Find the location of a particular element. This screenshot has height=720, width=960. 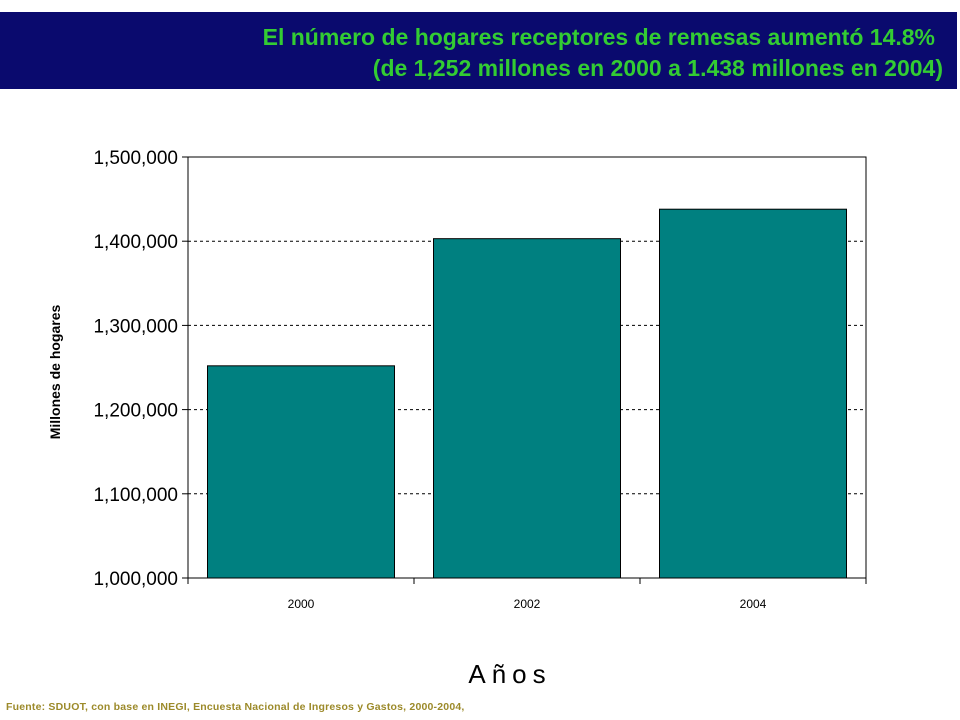

x-tick-label: 2002 is located at coordinates (527, 604).